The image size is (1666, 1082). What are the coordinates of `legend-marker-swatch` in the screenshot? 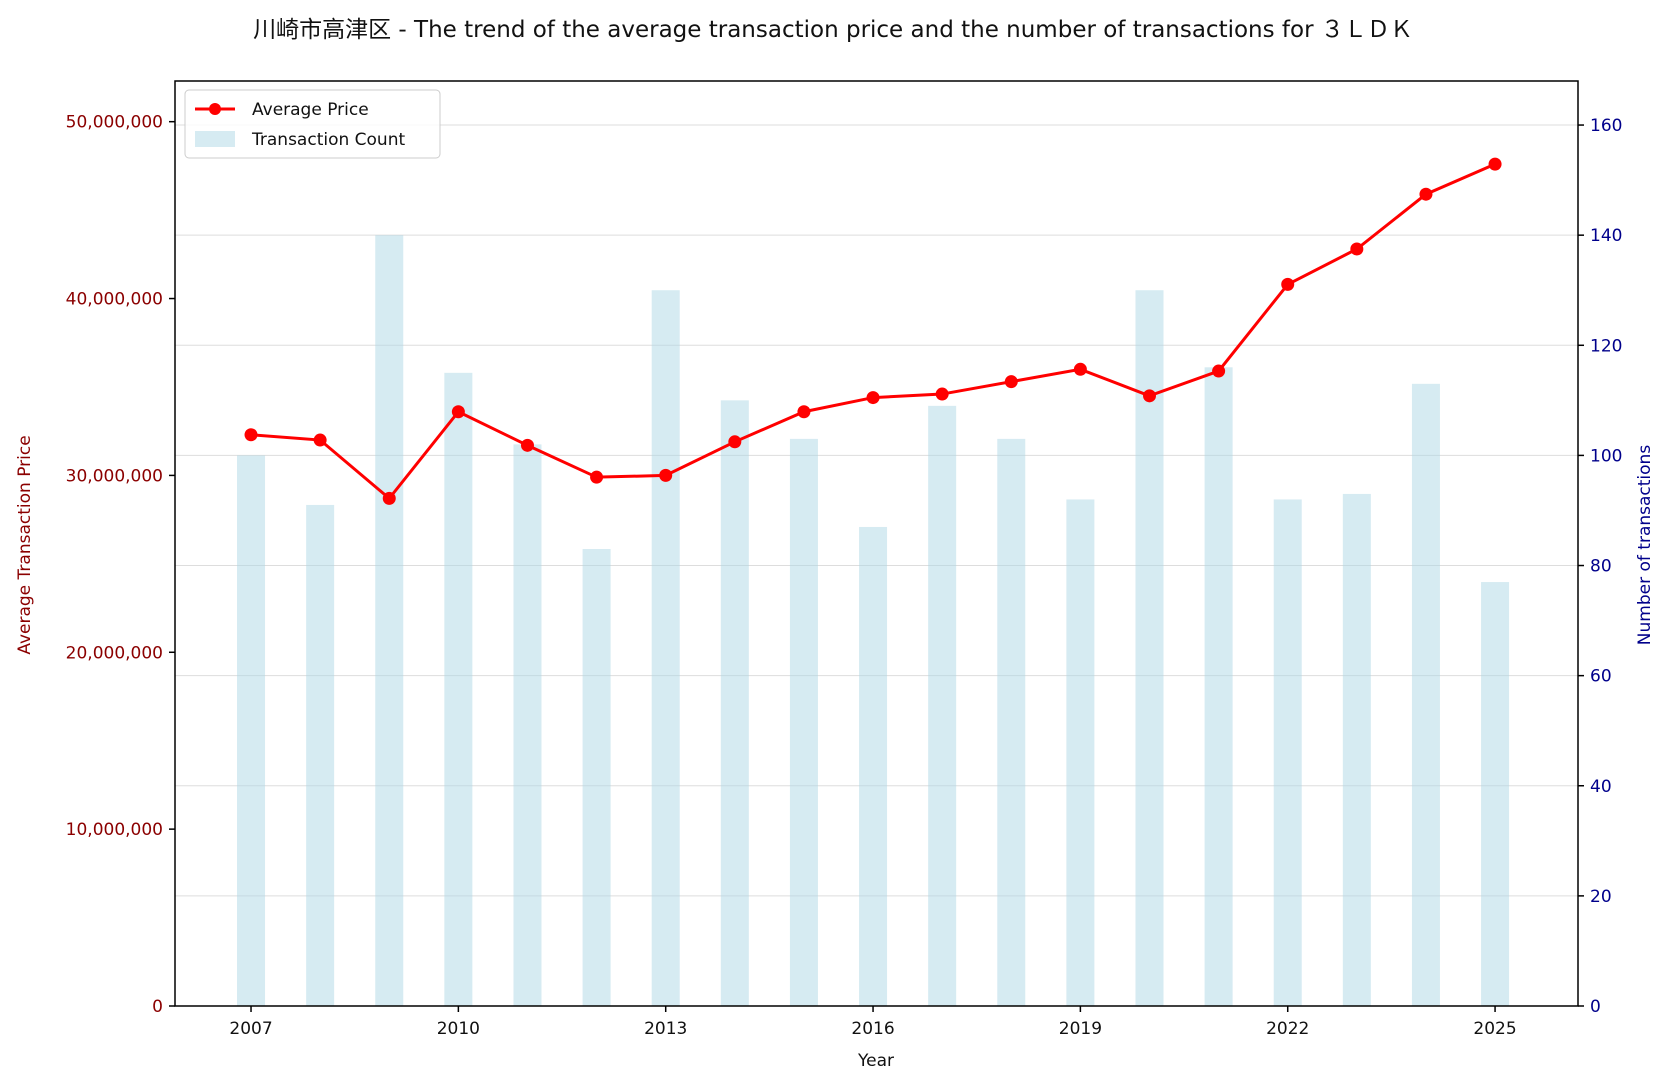 It's located at (215, 109).